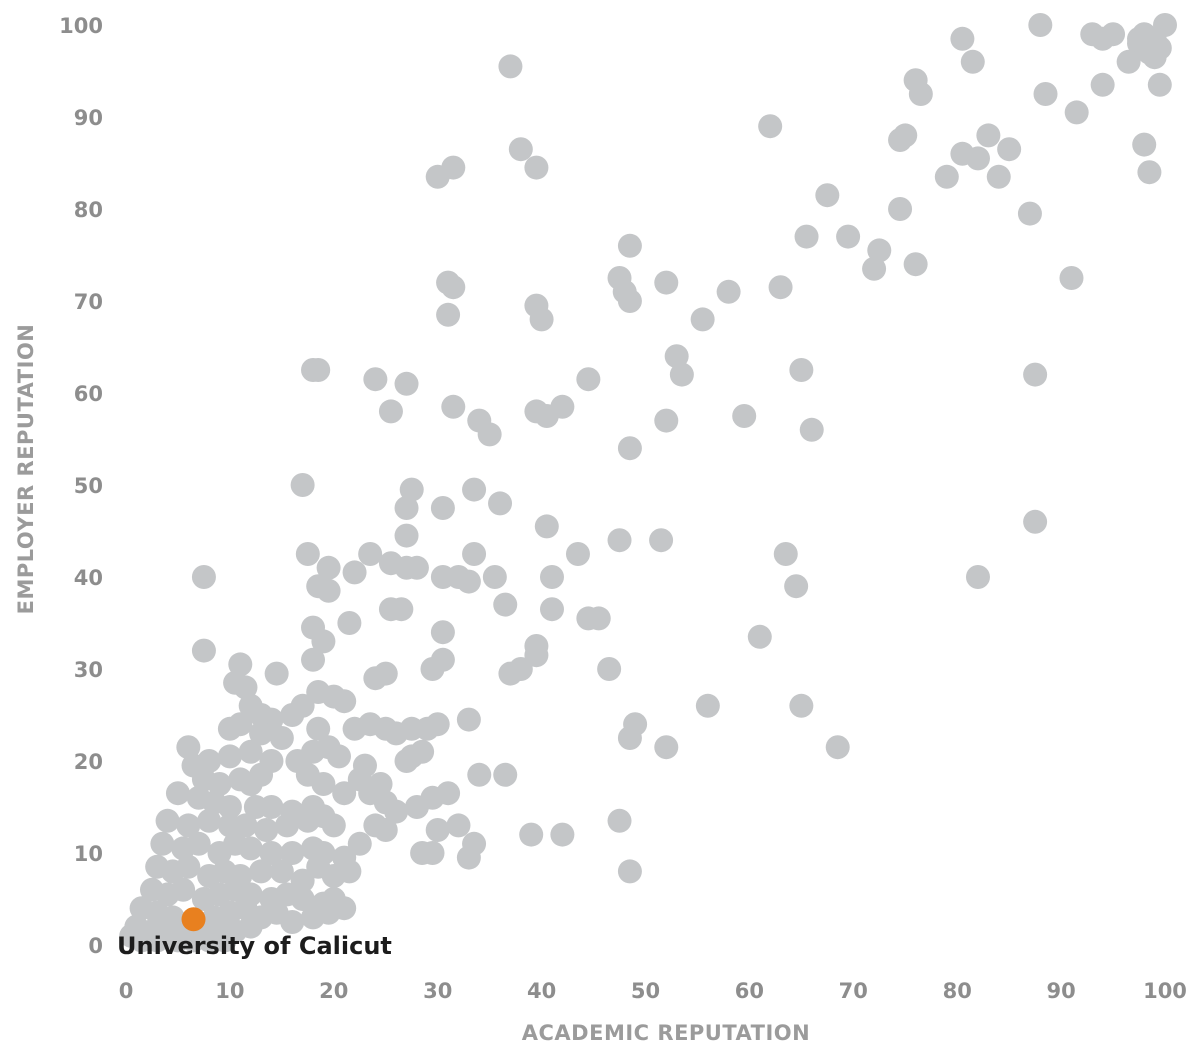  I want to click on y-tick-label: 70, so click(88, 302).